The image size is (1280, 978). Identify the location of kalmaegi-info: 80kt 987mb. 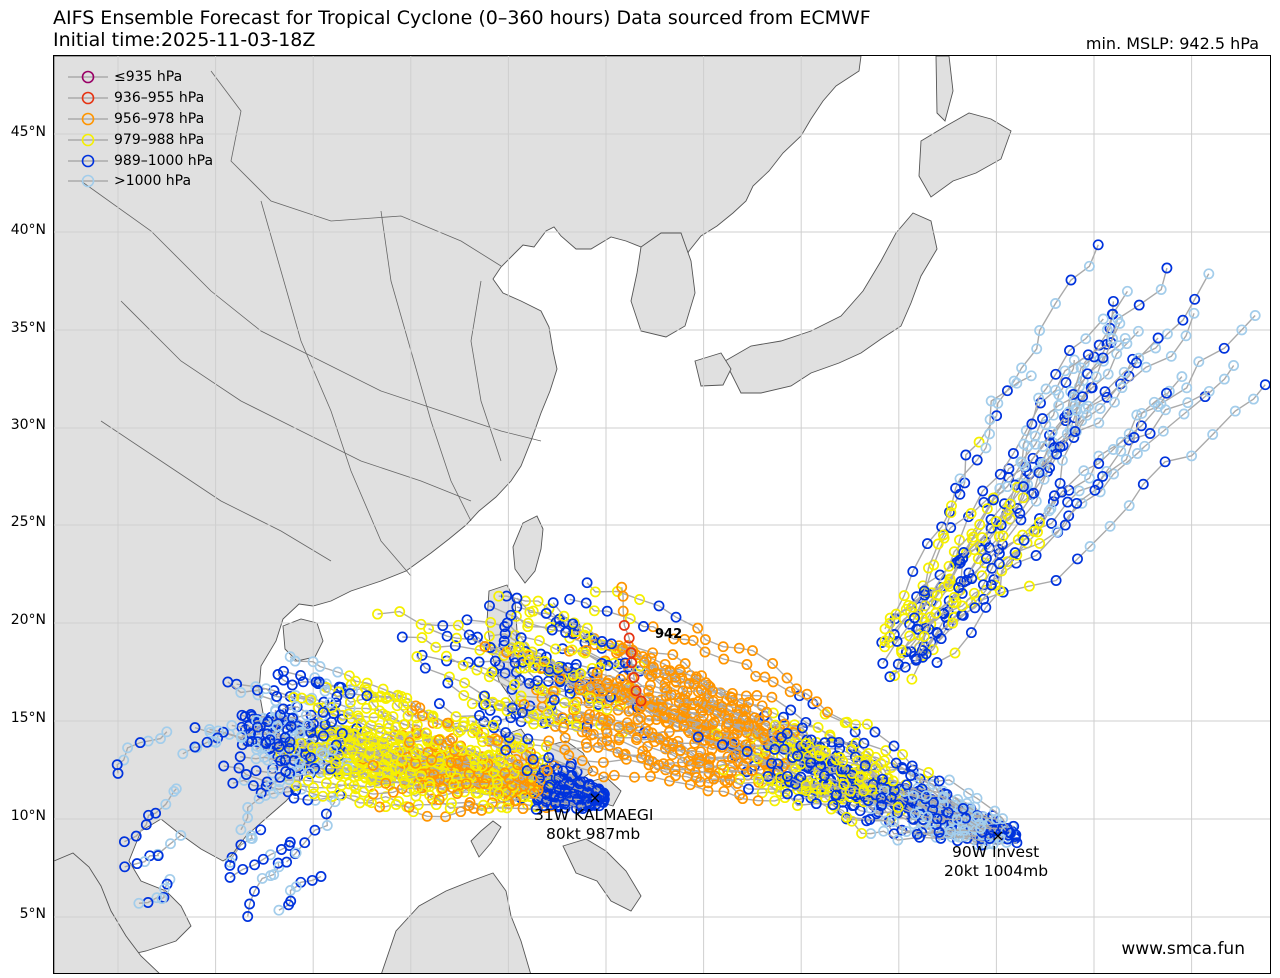
(593, 834).